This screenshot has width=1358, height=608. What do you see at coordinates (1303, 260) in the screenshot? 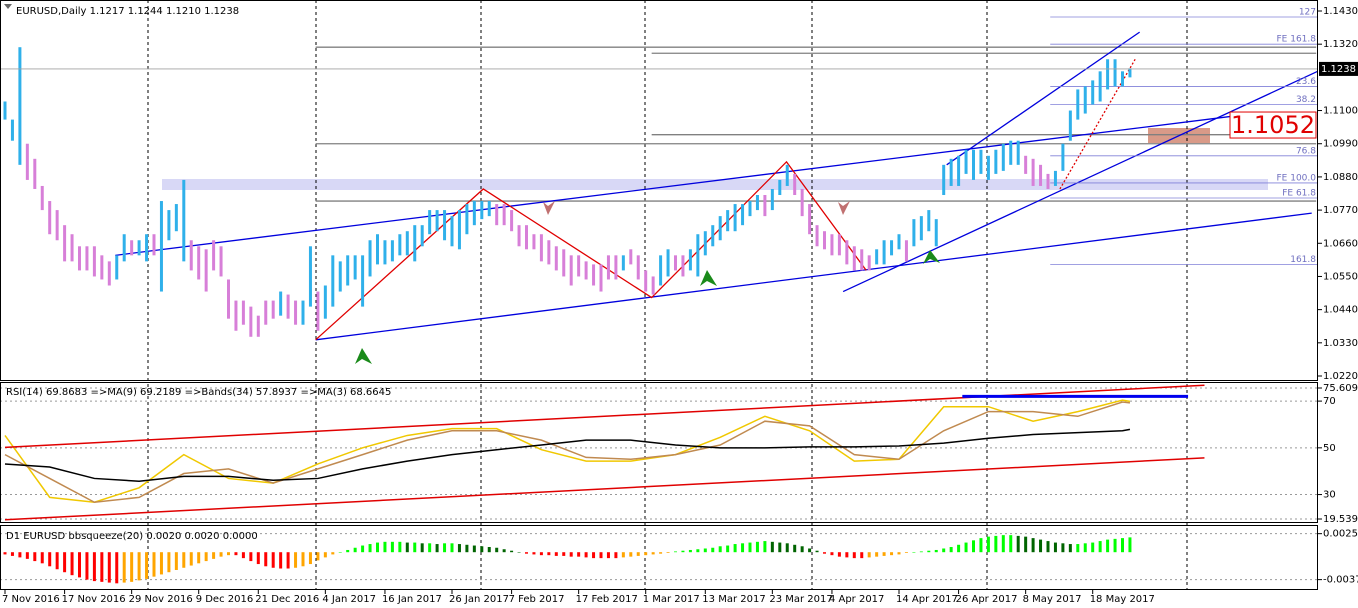
I see `fib-label: 161.8` at bounding box center [1303, 260].